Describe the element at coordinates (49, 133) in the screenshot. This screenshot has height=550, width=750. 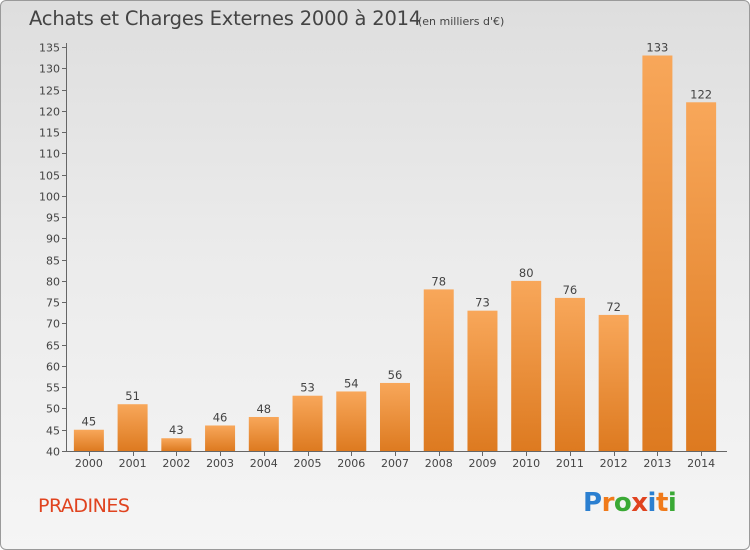
I see `y-tick-label: 115` at that location.